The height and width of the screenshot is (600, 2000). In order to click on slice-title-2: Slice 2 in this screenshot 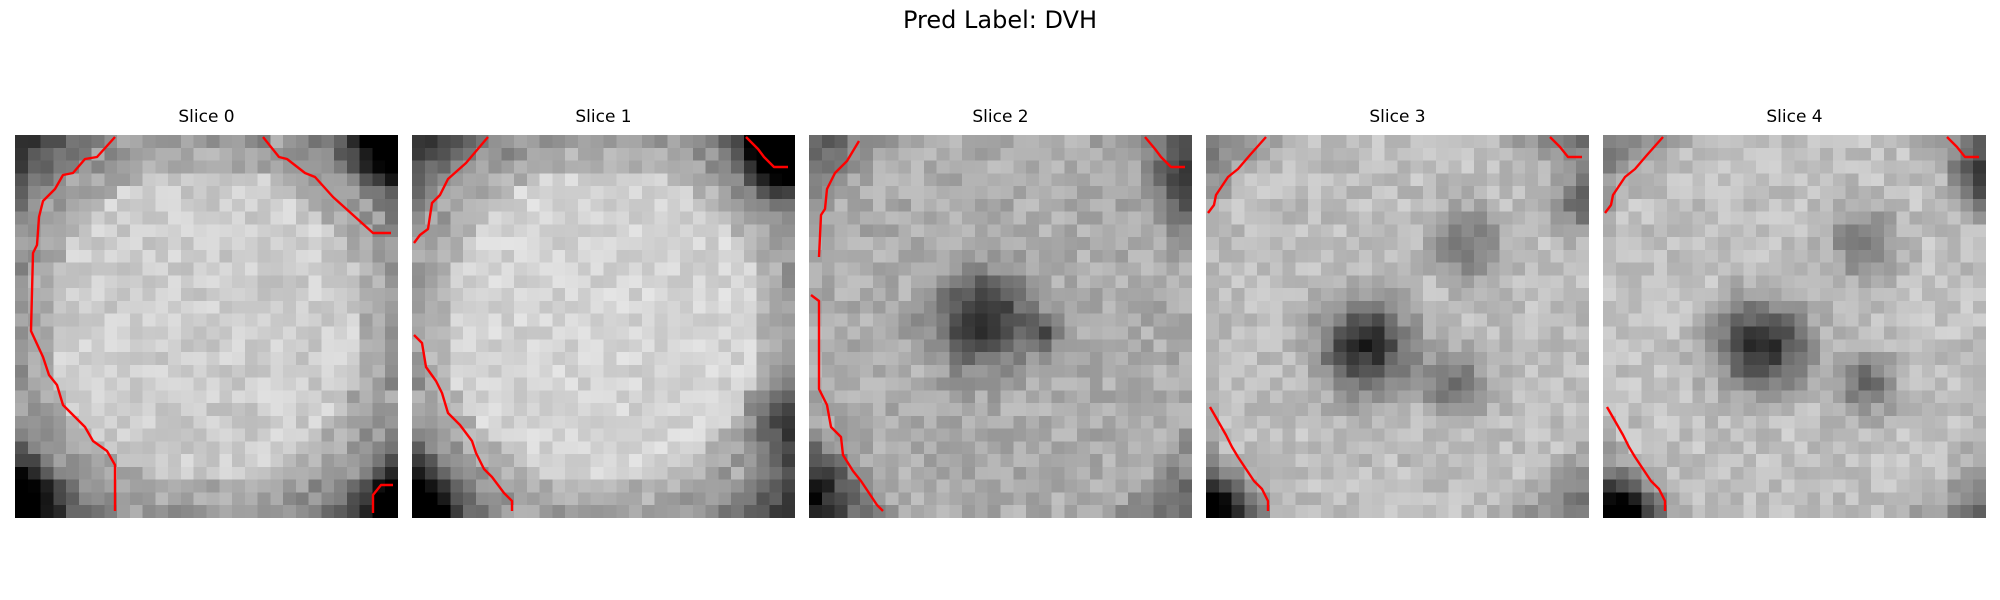, I will do `click(1000, 117)`.